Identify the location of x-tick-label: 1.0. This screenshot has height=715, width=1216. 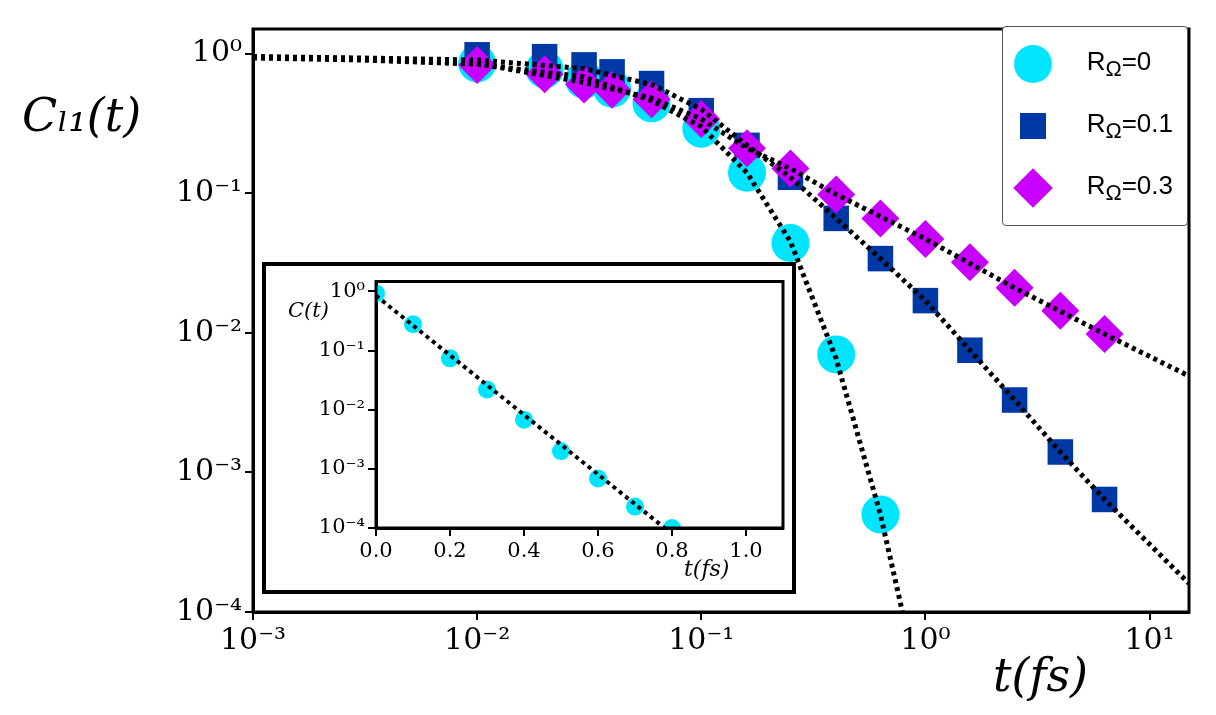
(746, 550).